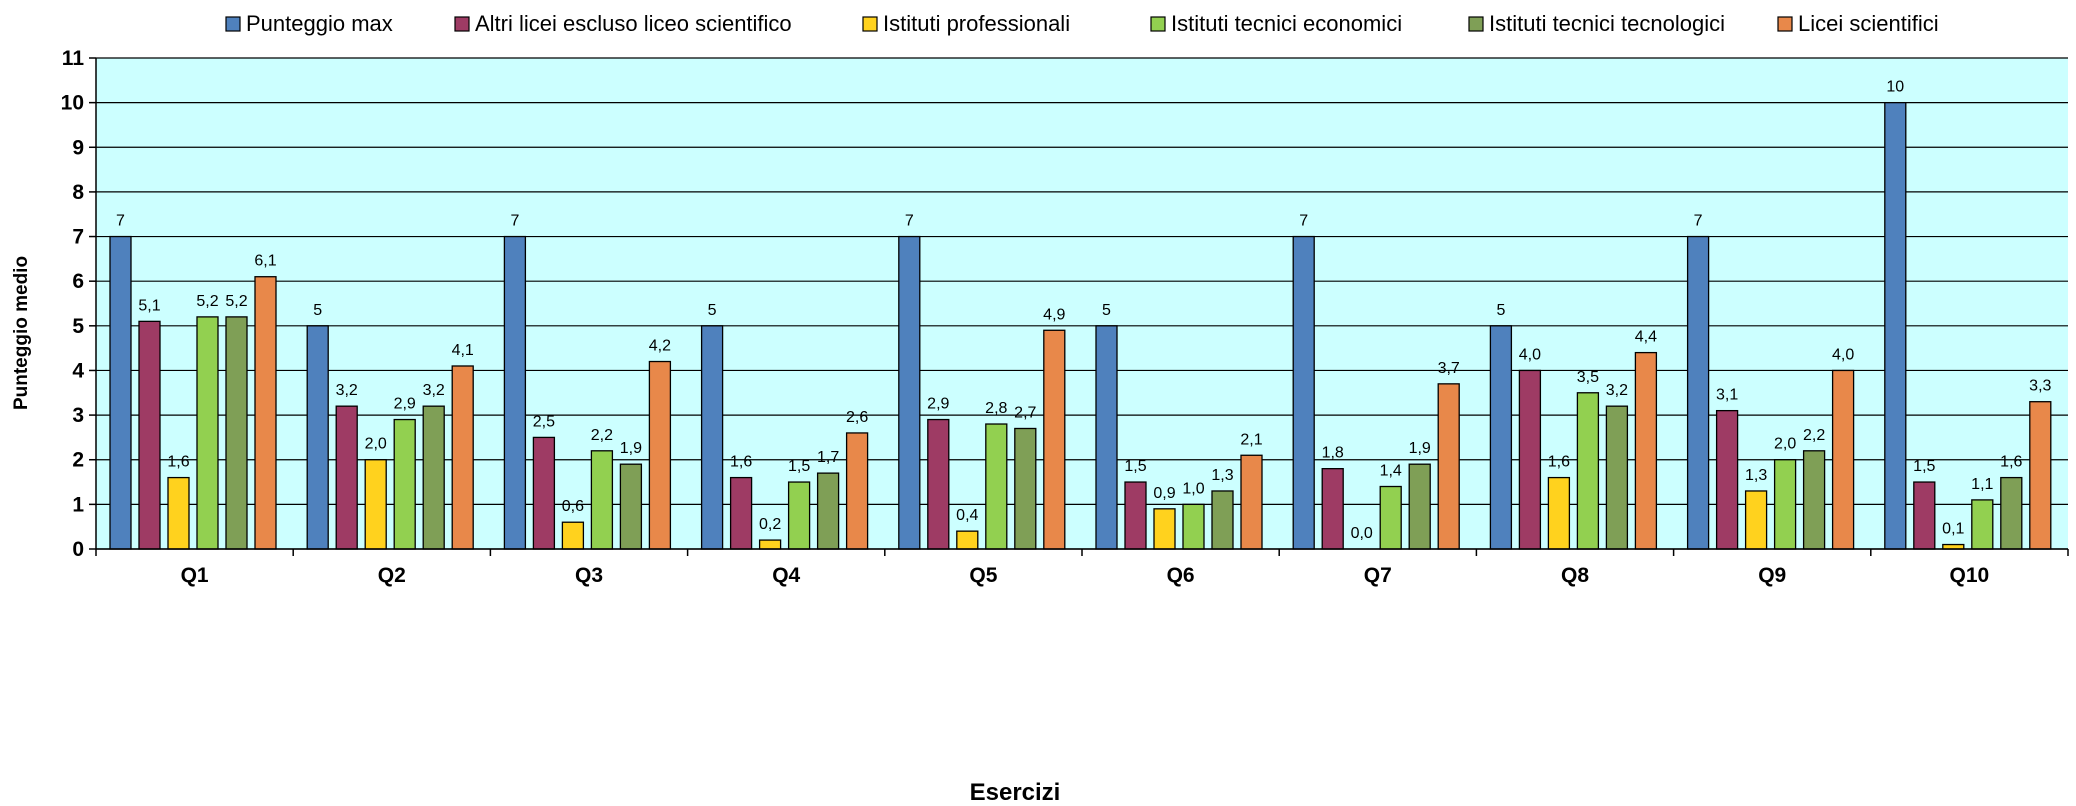  What do you see at coordinates (1082, 568) in the screenshot?
I see `x-tick-labels: Q1 Q2 Q3 Q4 Q5 Q6 Q7 Q8 Q9 Q10` at bounding box center [1082, 568].